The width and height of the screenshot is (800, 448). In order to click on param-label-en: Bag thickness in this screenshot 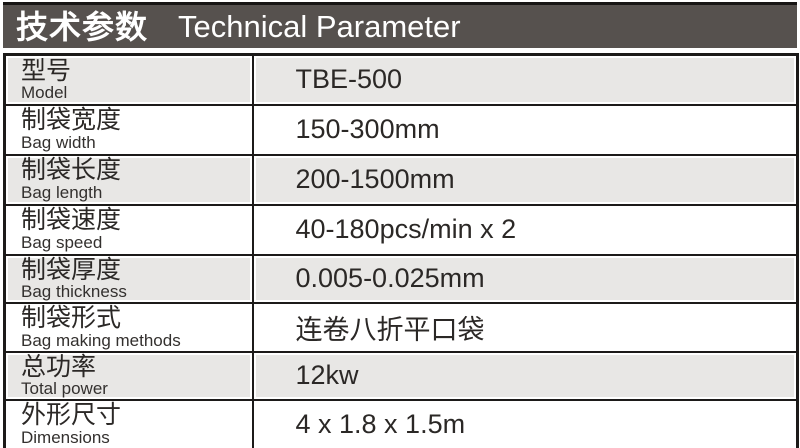, I will do `click(74, 291)`.